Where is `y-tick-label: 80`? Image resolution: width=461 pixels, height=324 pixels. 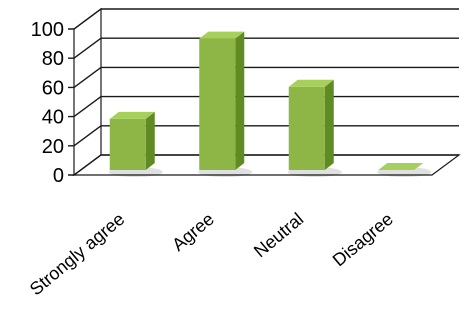
y-tick-label: 80 is located at coordinates (53, 59).